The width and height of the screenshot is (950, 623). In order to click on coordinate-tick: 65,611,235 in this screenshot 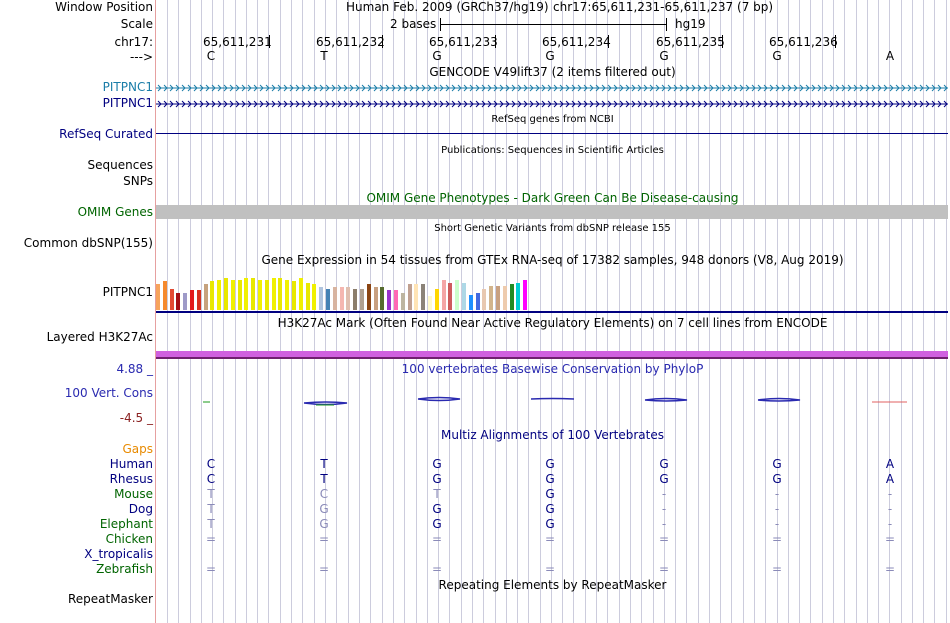, I will do `click(690, 42)`.